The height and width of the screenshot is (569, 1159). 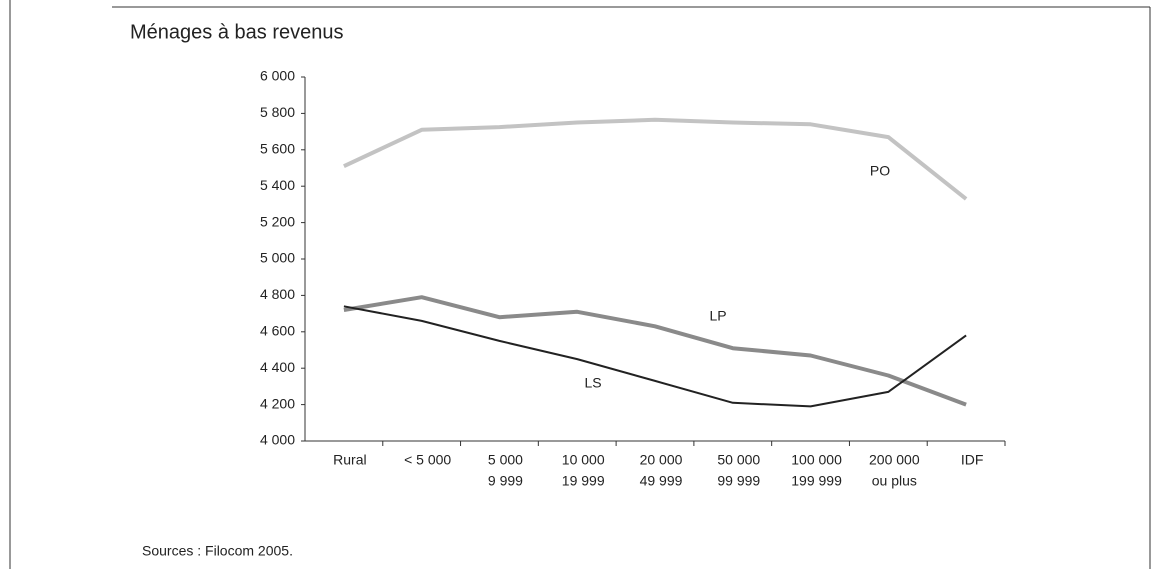 What do you see at coordinates (277, 185) in the screenshot?
I see `y-tick-label: 5 400` at bounding box center [277, 185].